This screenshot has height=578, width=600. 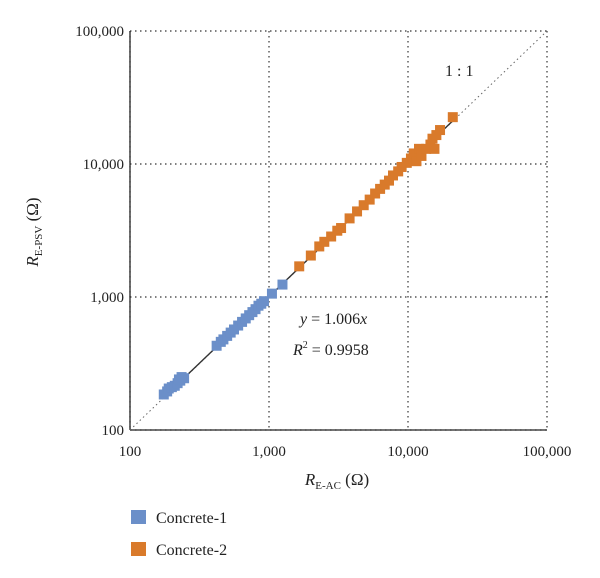 What do you see at coordinates (103, 165) in the screenshot?
I see `y-tick-label-2: 10,000` at bounding box center [103, 165].